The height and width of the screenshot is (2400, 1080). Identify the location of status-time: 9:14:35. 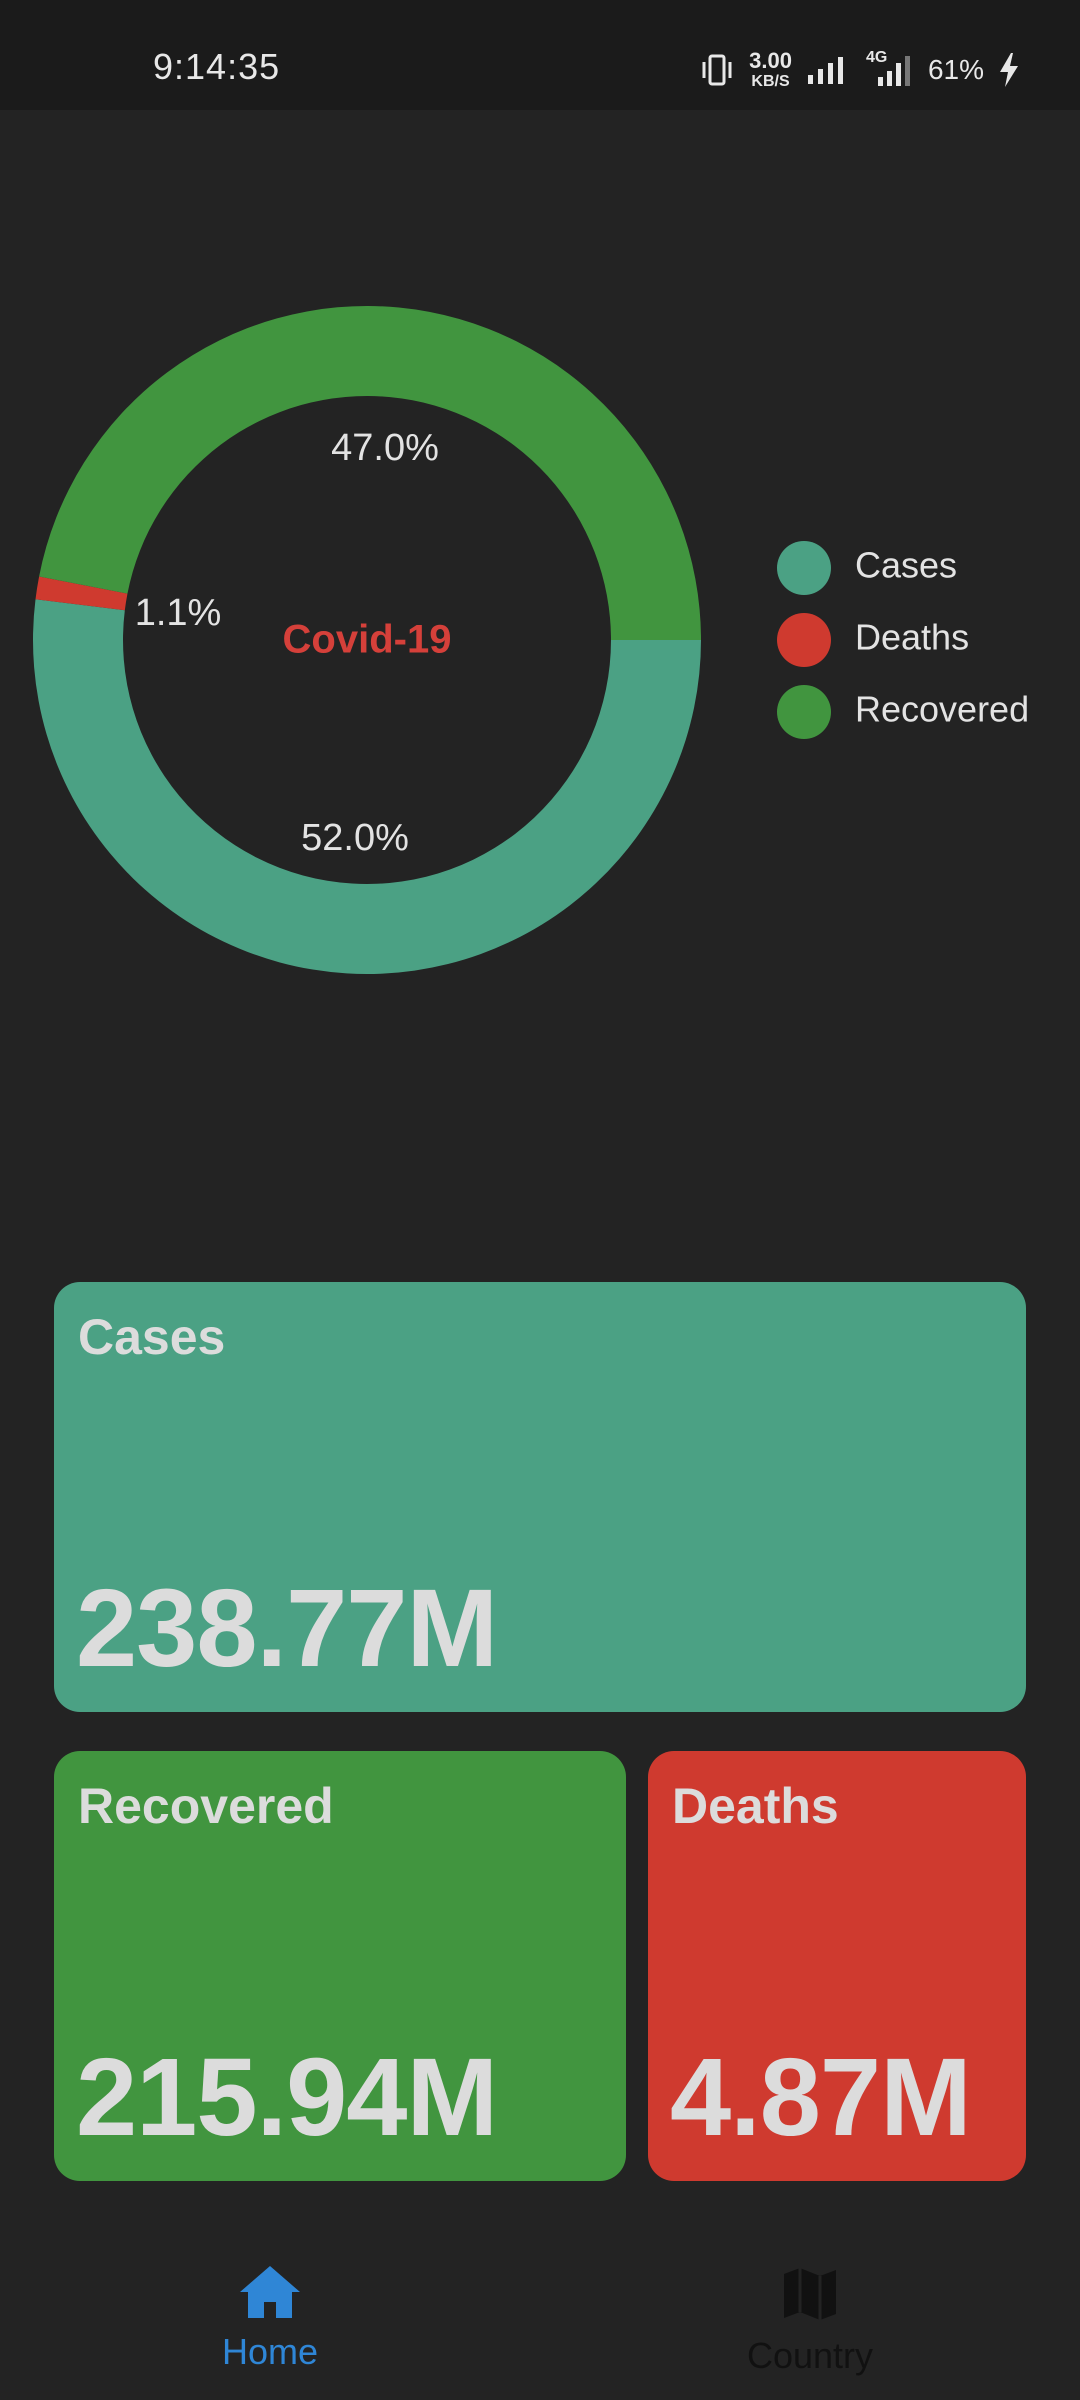
(217, 66).